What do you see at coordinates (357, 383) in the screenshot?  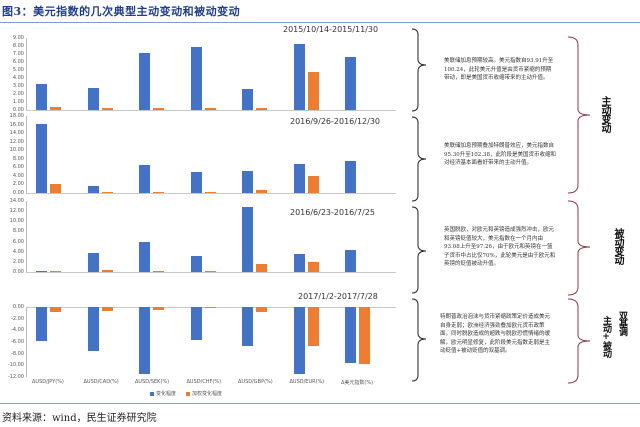 I see `category-label: Δ美元指数(%)` at bounding box center [357, 383].